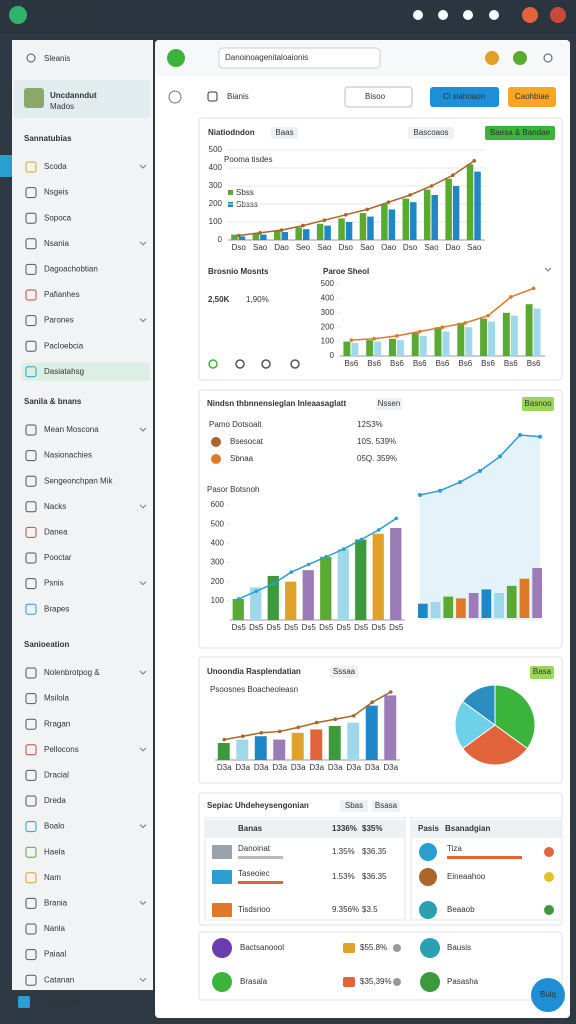  What do you see at coordinates (52, 877) in the screenshot?
I see `sidebar-item: Nam` at bounding box center [52, 877].